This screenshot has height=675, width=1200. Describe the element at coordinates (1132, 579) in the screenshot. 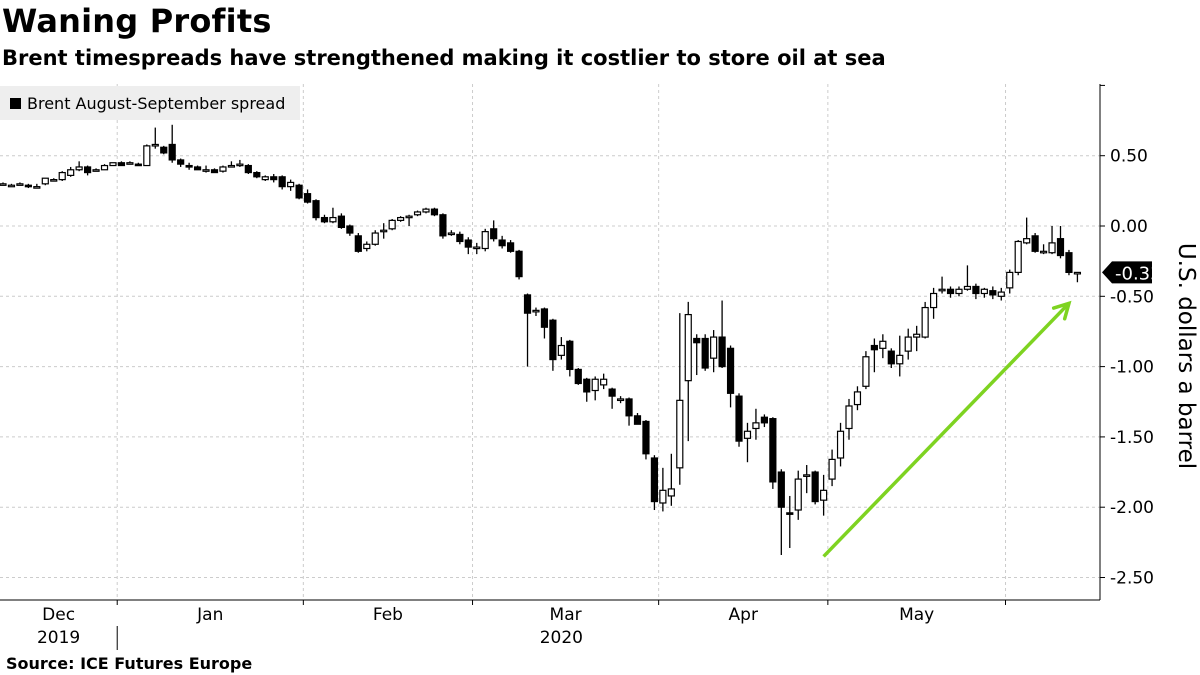

I see `y-tick-label: -2.50` at that location.